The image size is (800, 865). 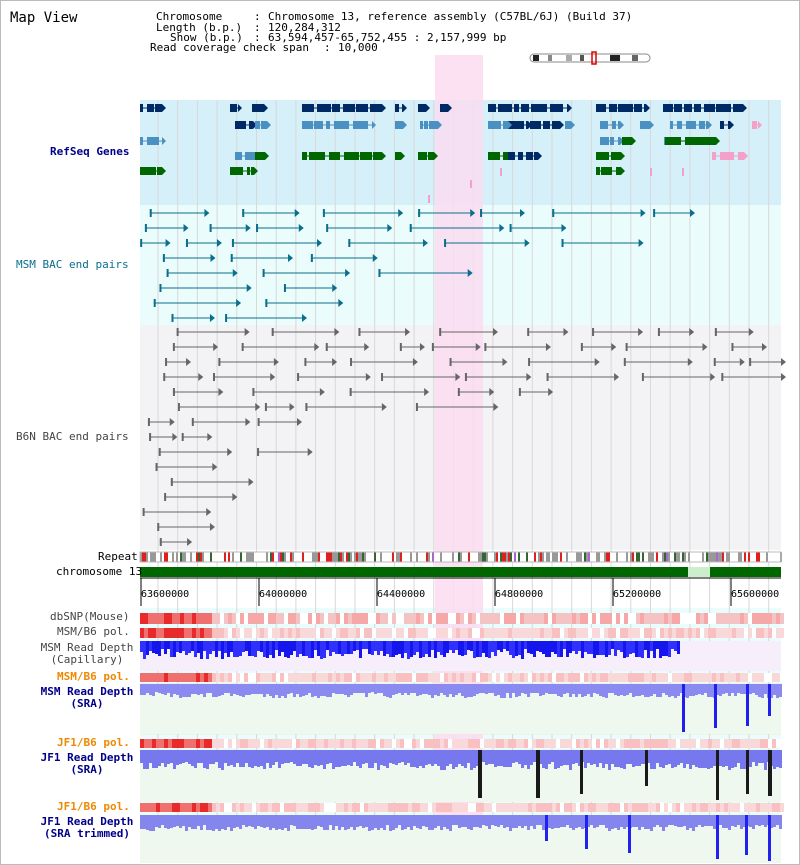 What do you see at coordinates (72, 436) in the screenshot?
I see `track-label-b6n-bac: B6N BAC end pairs` at bounding box center [72, 436].